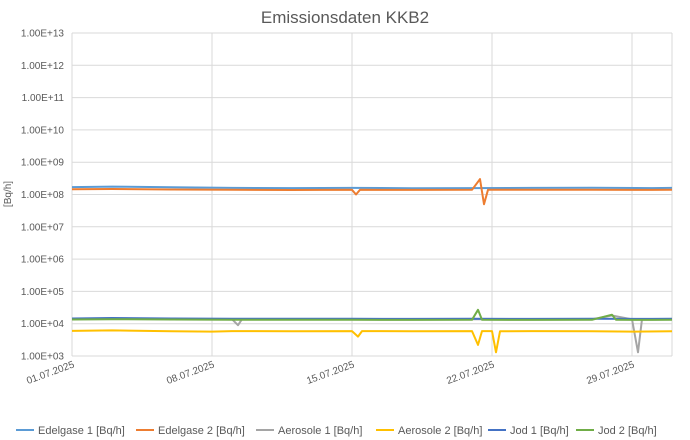 The image size is (690, 440). Describe the element at coordinates (440, 431) in the screenshot. I see `legend-label: Aerosole 2 [Bq/h]` at that location.